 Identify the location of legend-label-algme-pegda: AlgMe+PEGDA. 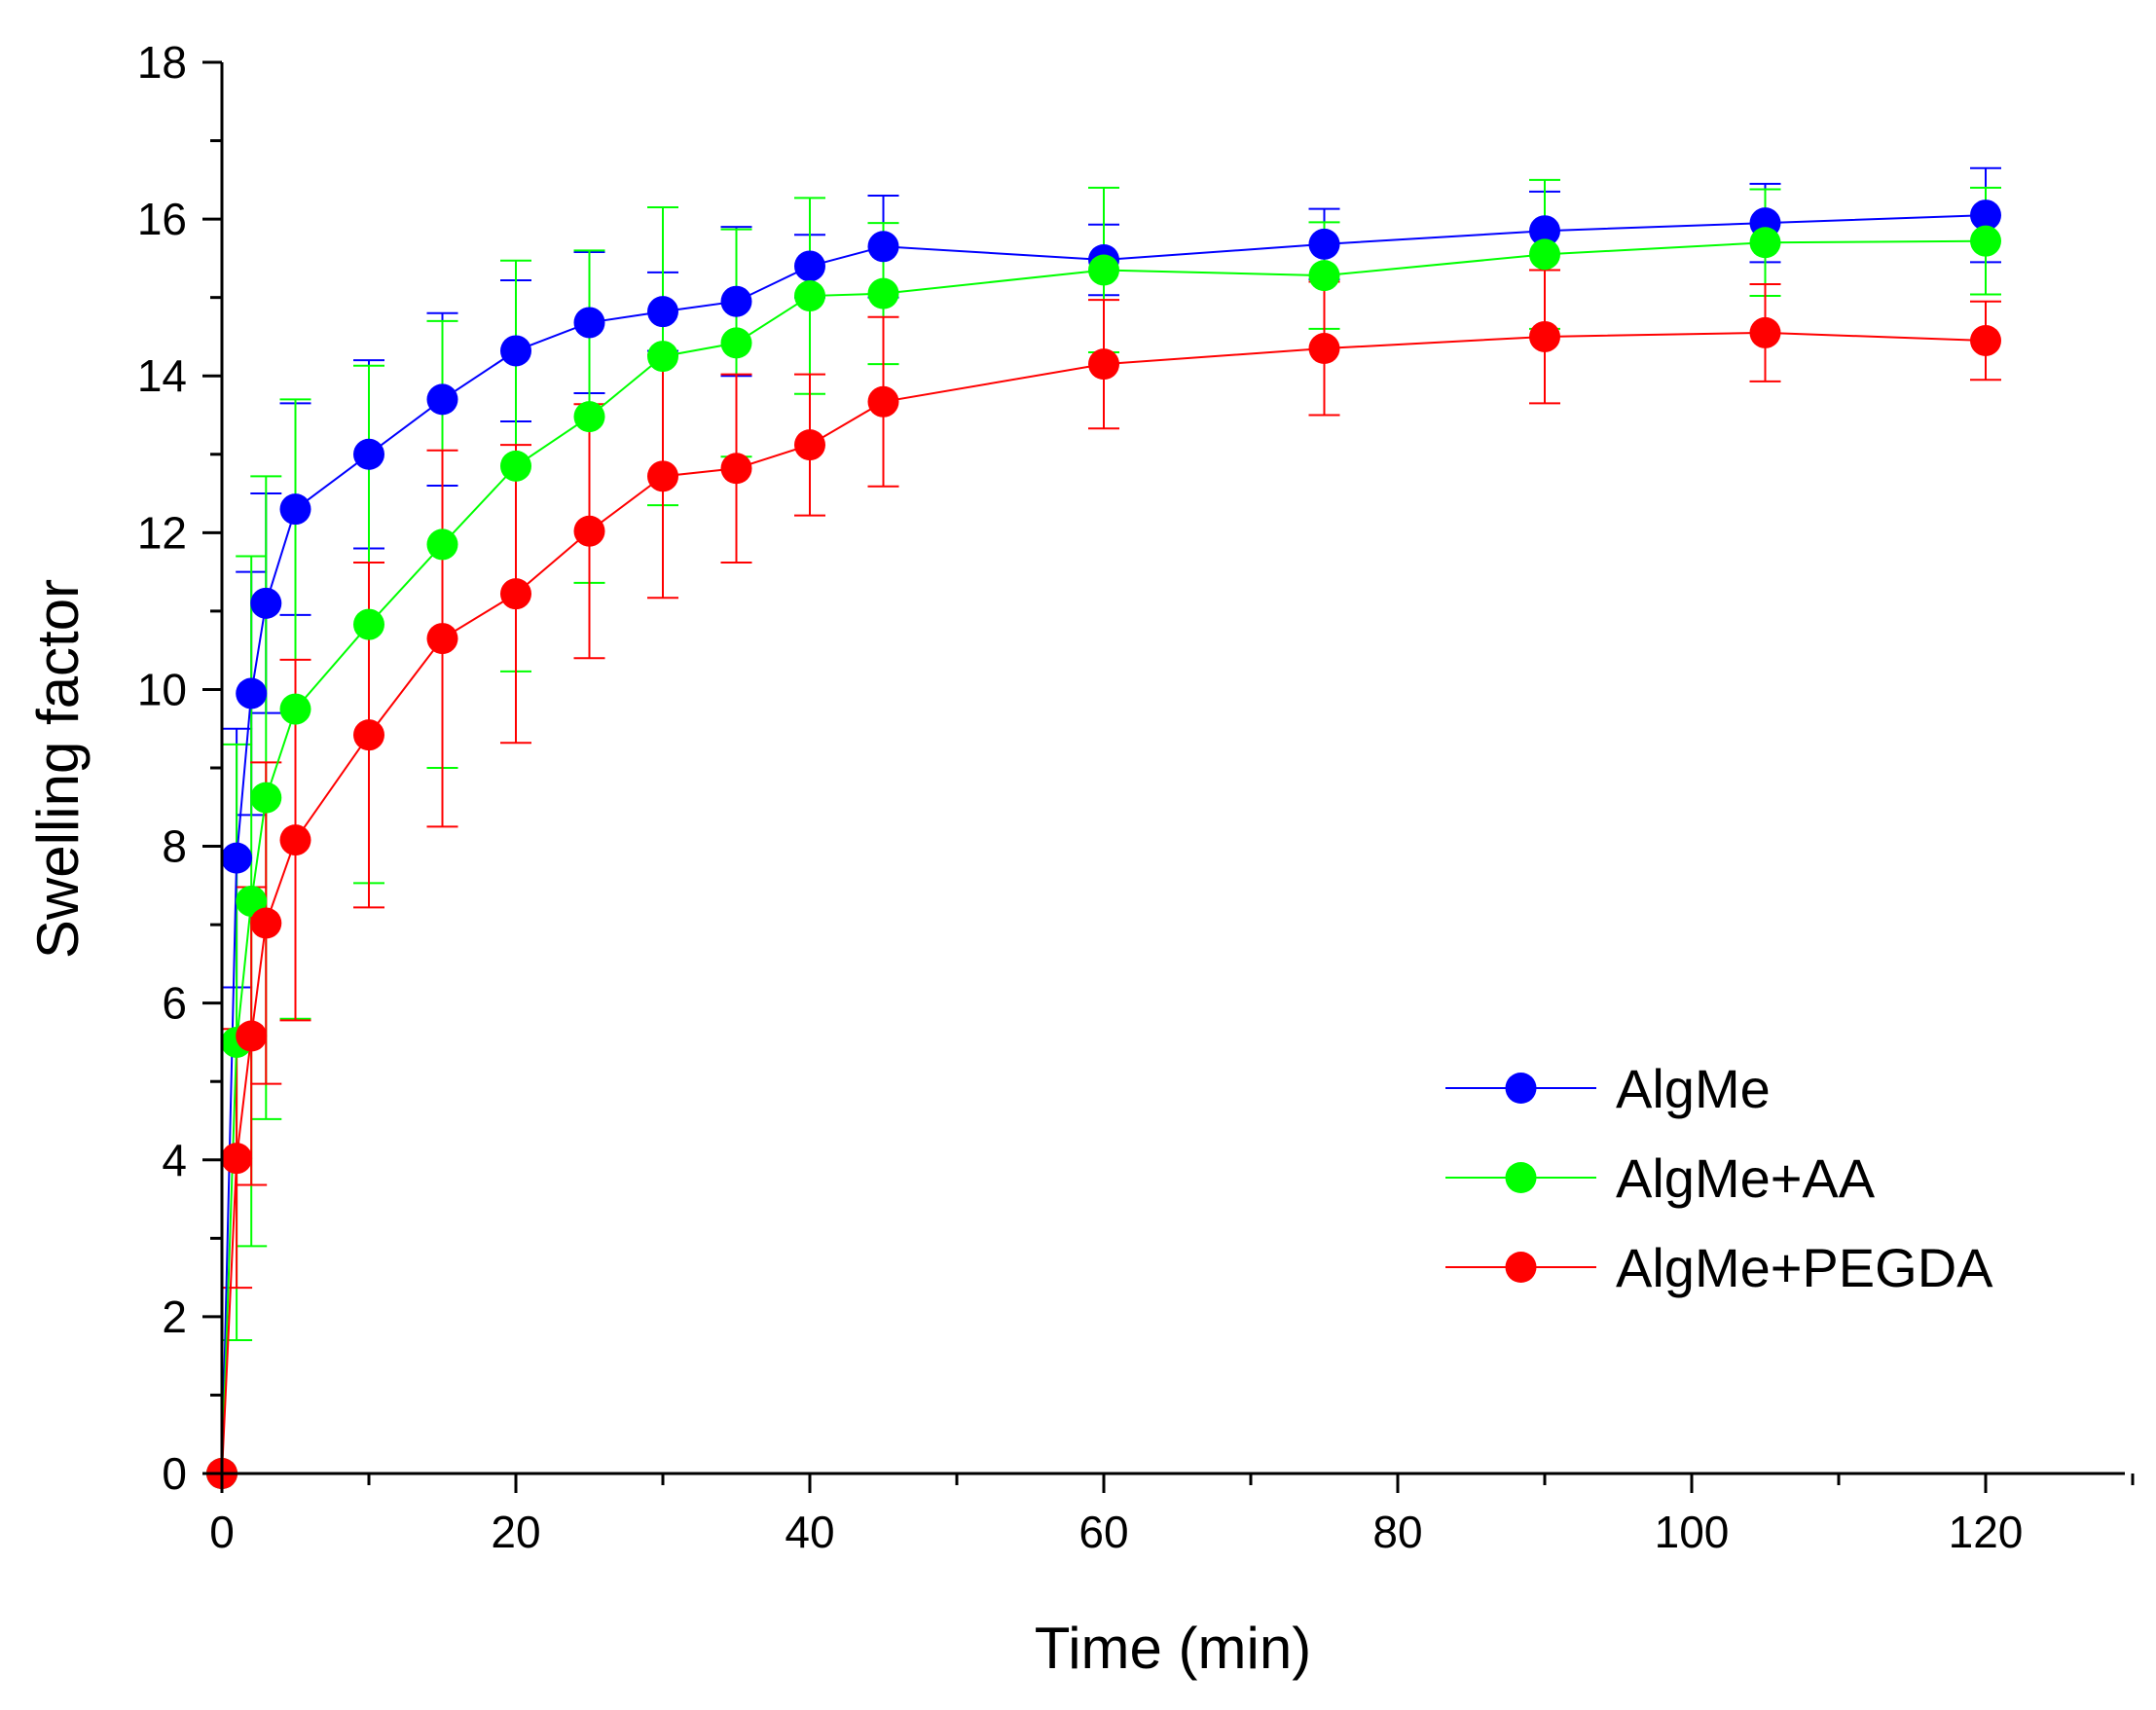
(1804, 1267).